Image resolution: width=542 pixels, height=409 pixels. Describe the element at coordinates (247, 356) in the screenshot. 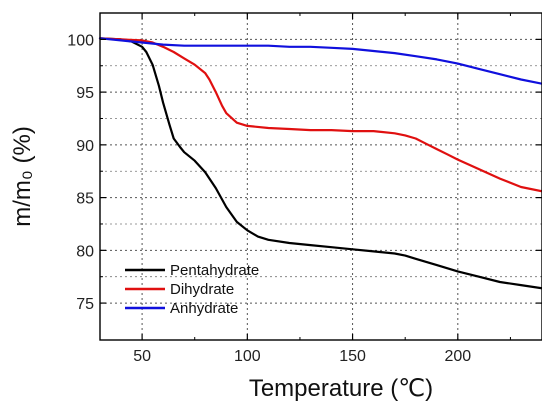

I see `x-tick-label: 100` at that location.